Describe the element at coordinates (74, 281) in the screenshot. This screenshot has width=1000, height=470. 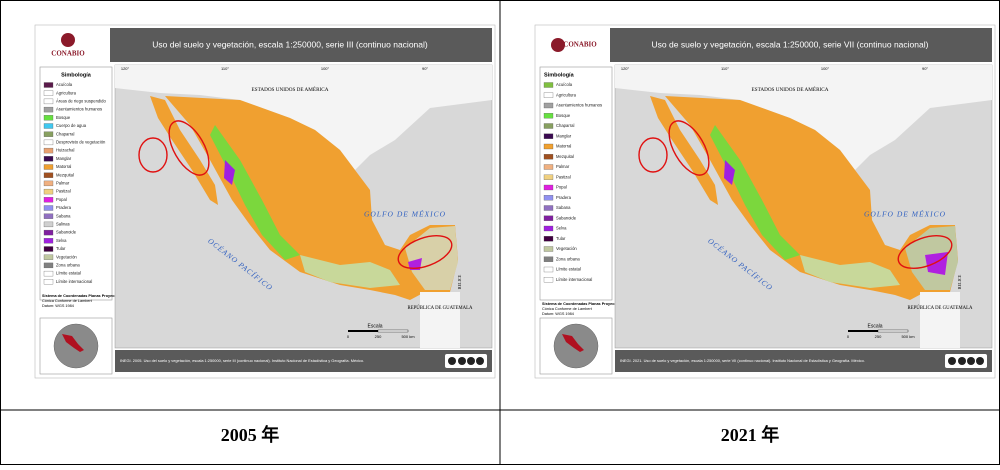
I see `legend-label: Límite internacional` at that location.